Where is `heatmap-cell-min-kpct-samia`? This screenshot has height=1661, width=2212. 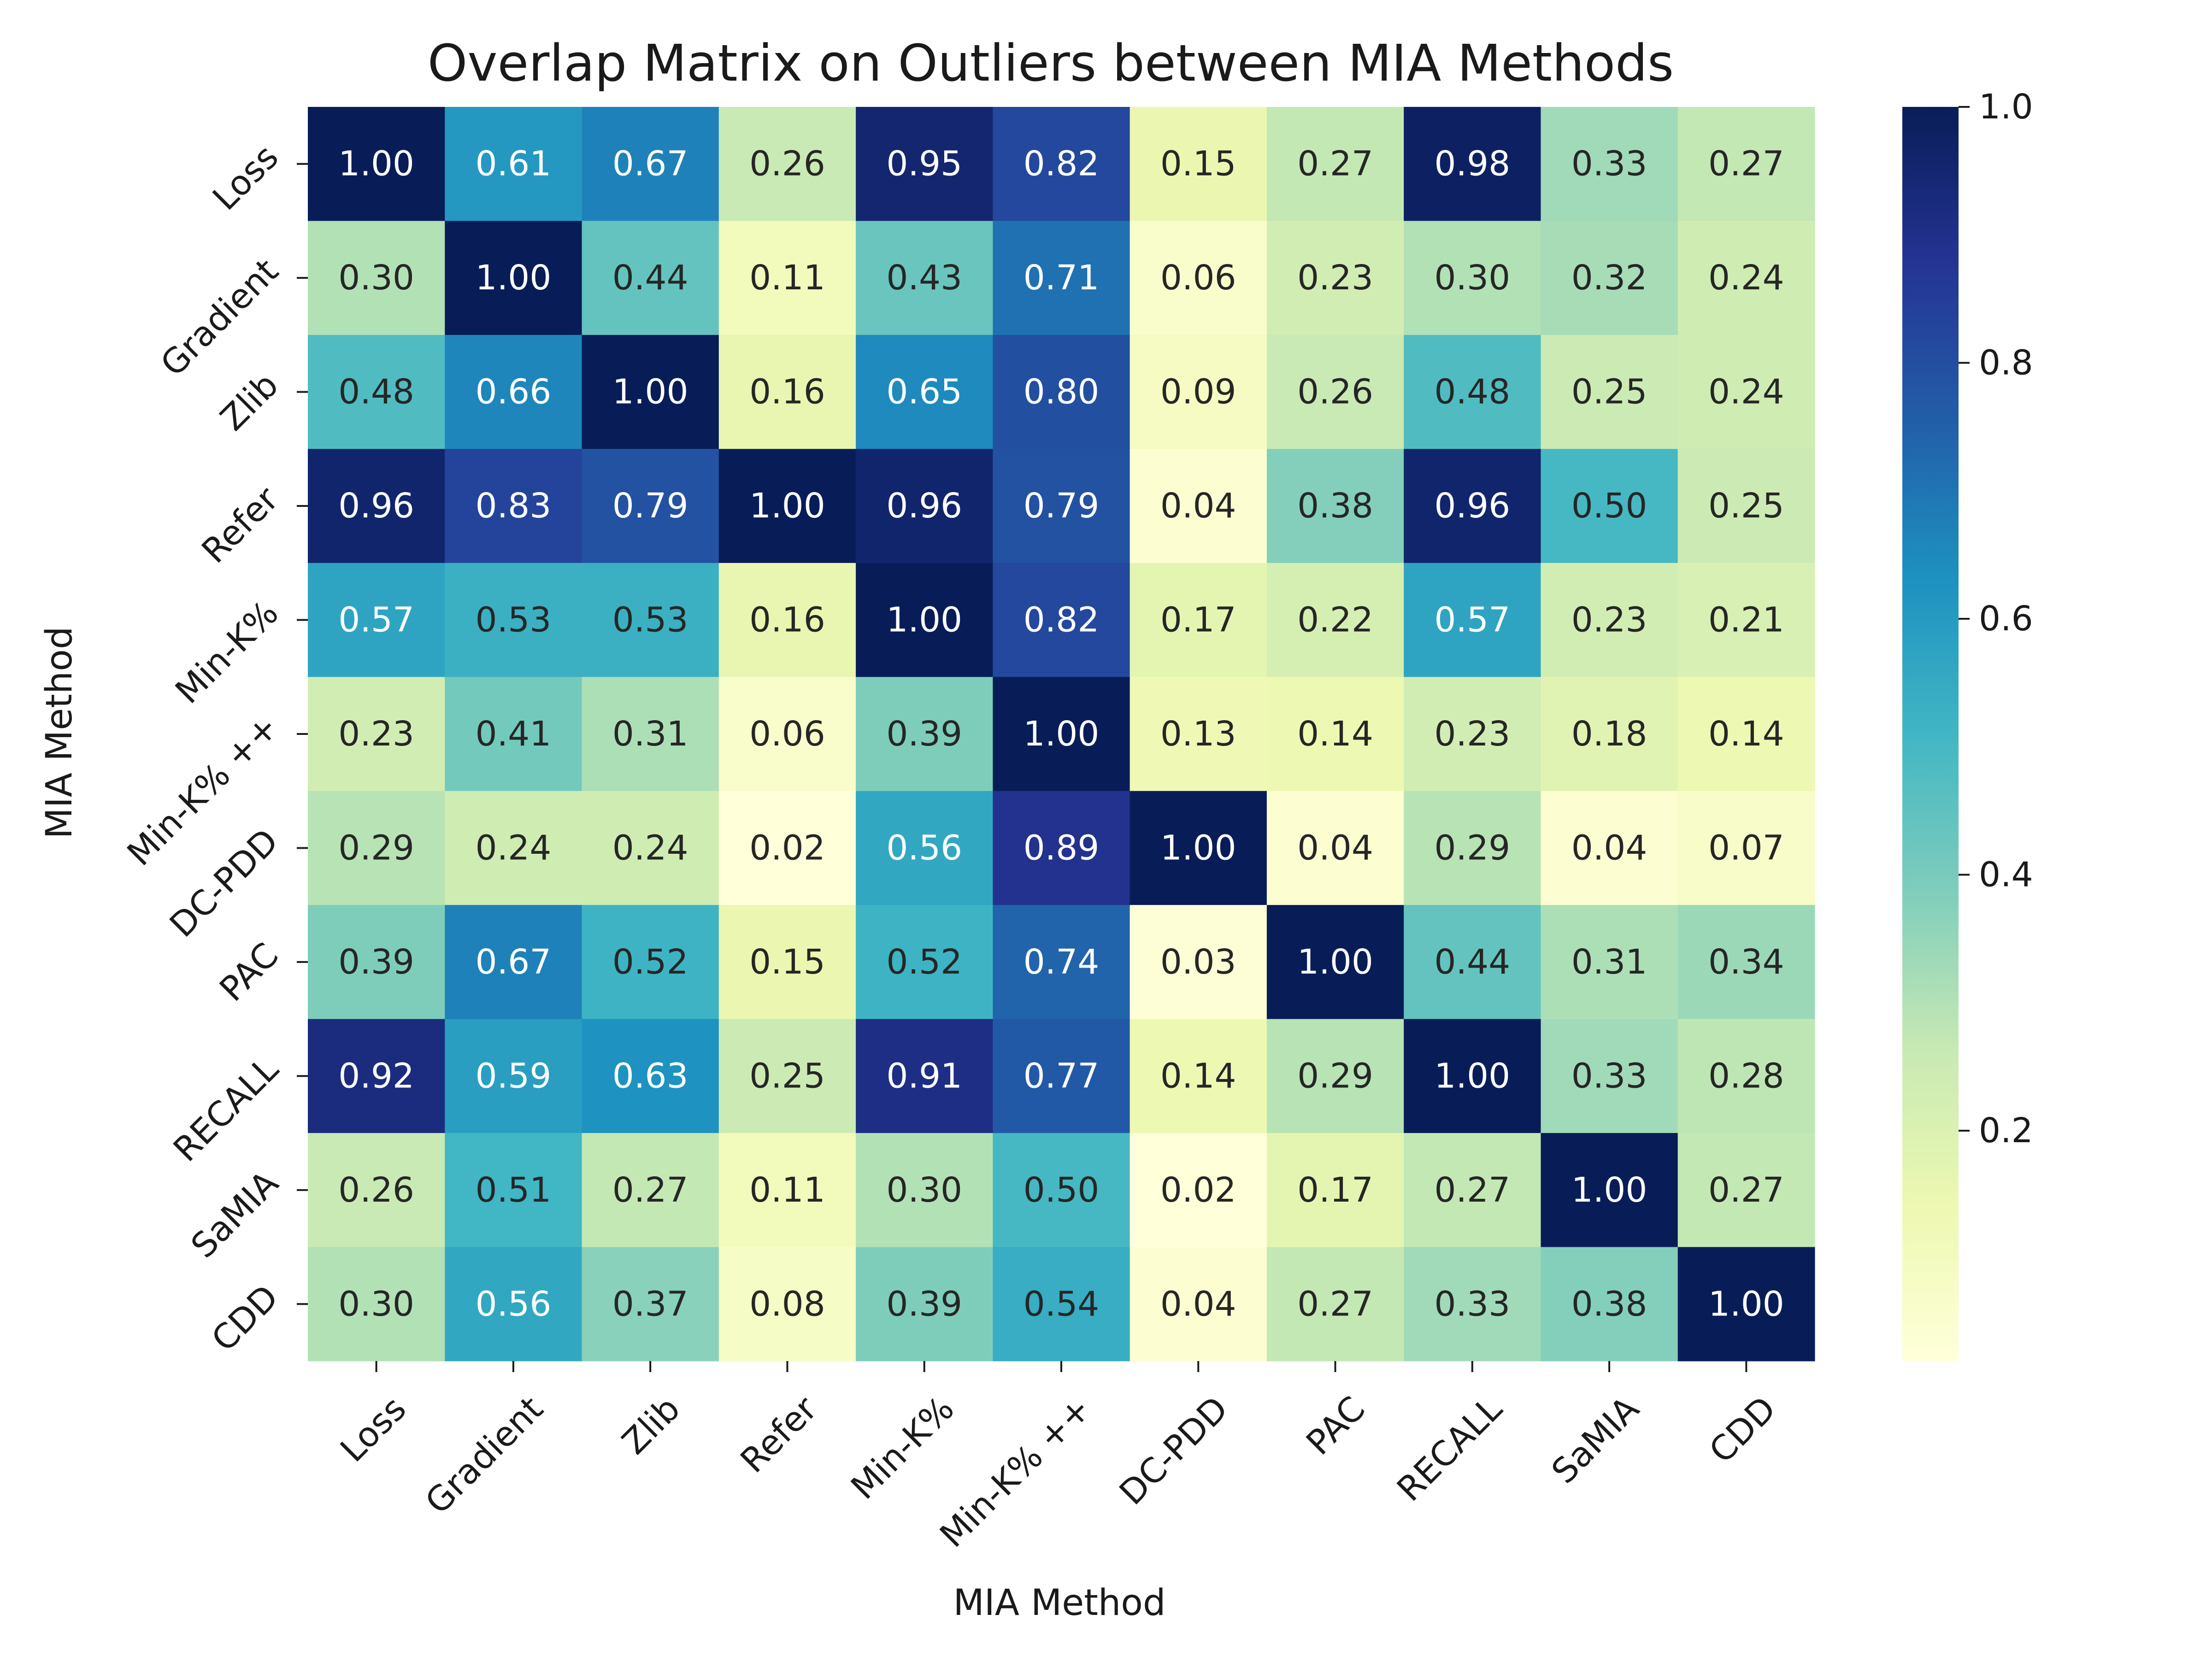
heatmap-cell-min-kpct-samia is located at coordinates (1609, 620).